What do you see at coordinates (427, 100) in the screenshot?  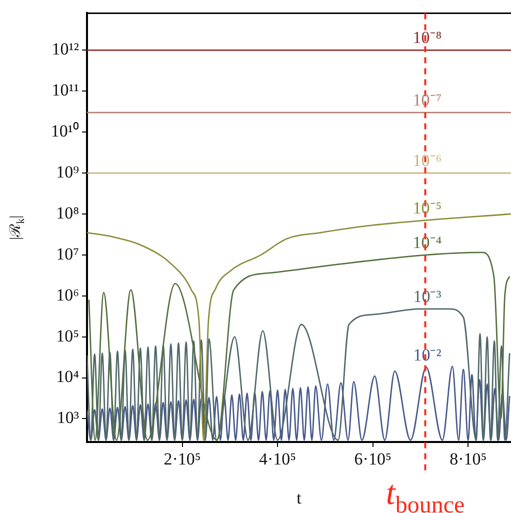 I see `series-label: 10⁻⁷` at bounding box center [427, 100].